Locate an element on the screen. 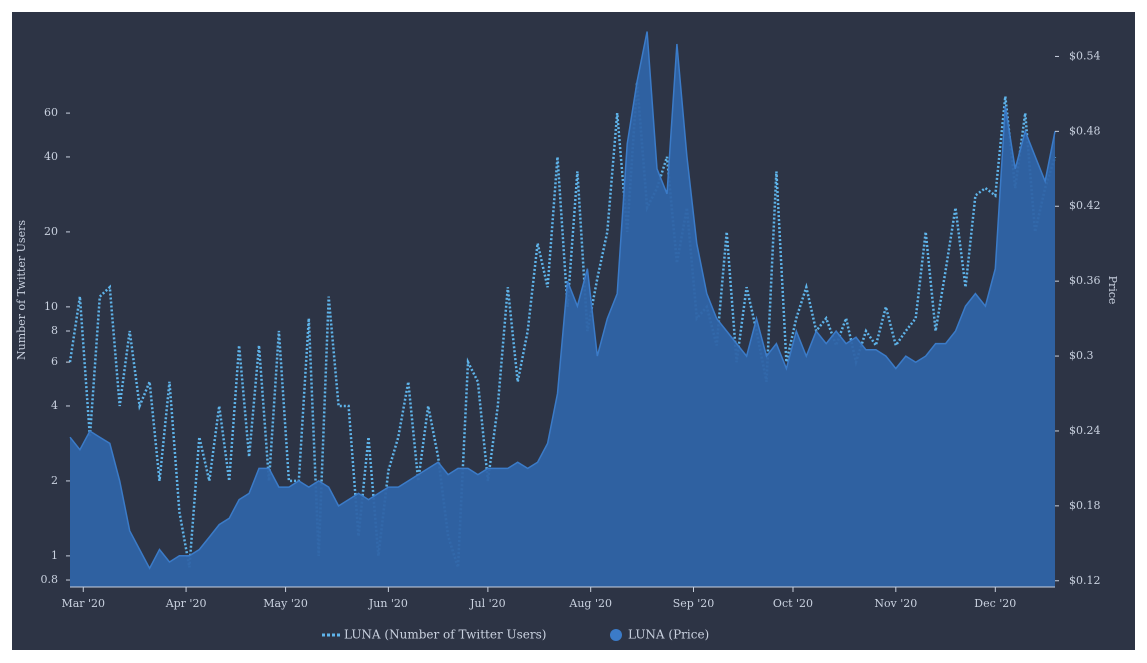  x-tick-label: Nov '20 is located at coordinates (895, 603).